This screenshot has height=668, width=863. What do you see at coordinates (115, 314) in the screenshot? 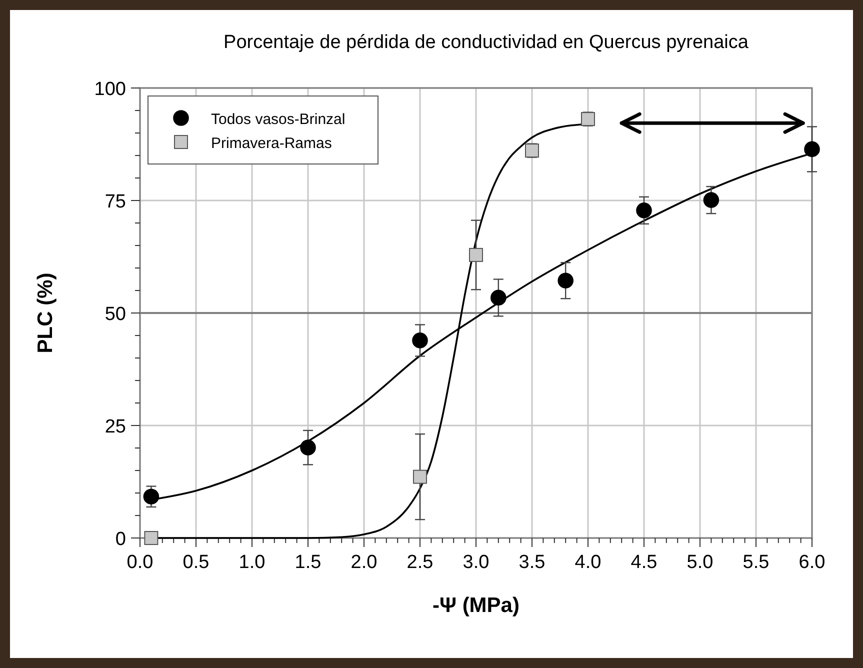
I see `y-tick-label: 50` at bounding box center [115, 314].